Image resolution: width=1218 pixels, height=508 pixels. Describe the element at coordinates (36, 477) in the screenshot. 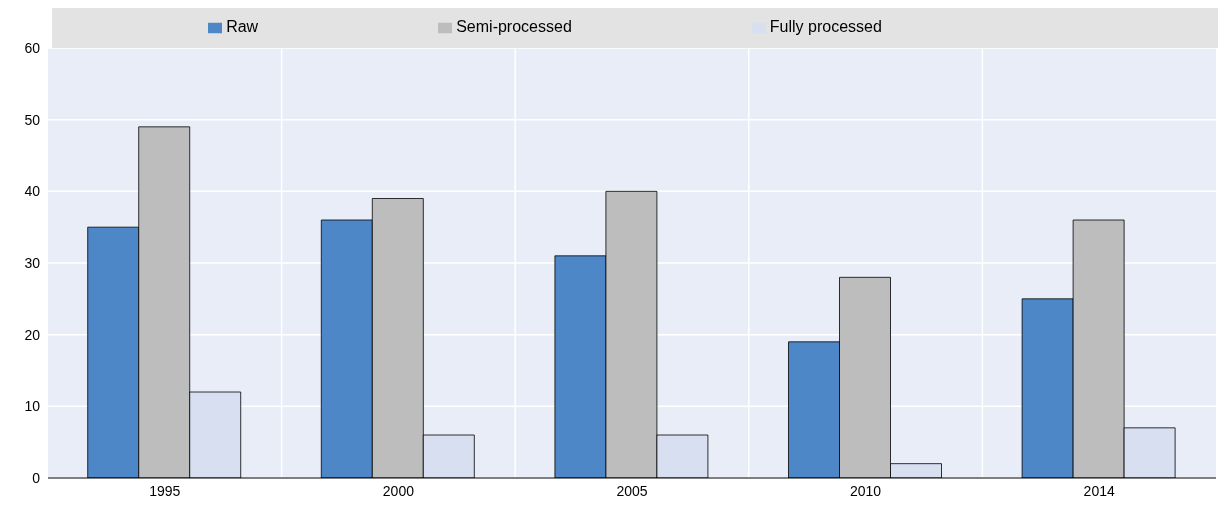

I see `y-tick-label: 0` at that location.